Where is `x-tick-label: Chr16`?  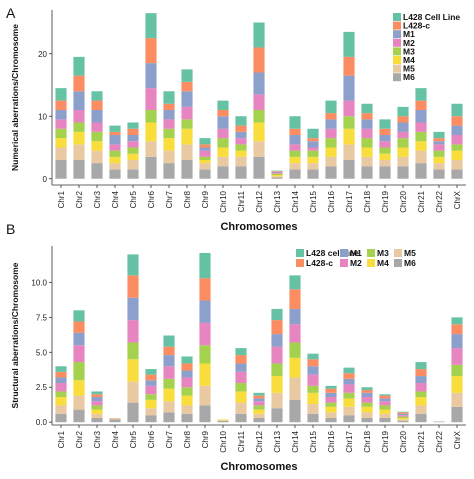 x-tick-label: Chr16 is located at coordinates (331, 201).